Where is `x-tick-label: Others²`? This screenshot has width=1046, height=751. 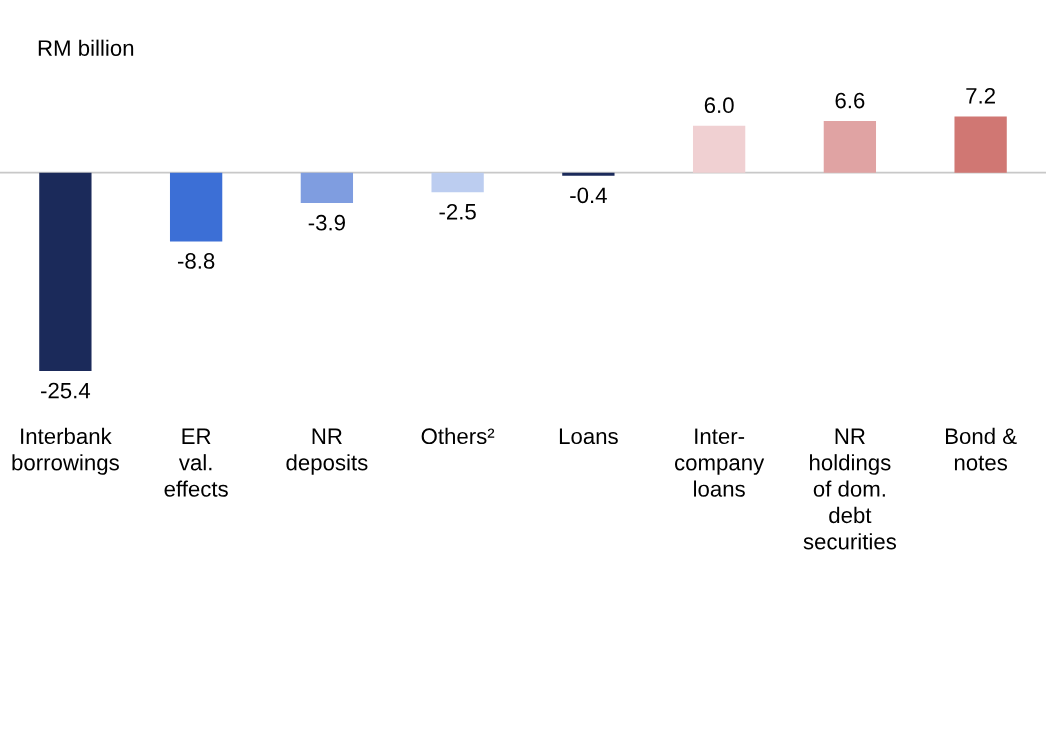 x-tick-label: Others² is located at coordinates (458, 436).